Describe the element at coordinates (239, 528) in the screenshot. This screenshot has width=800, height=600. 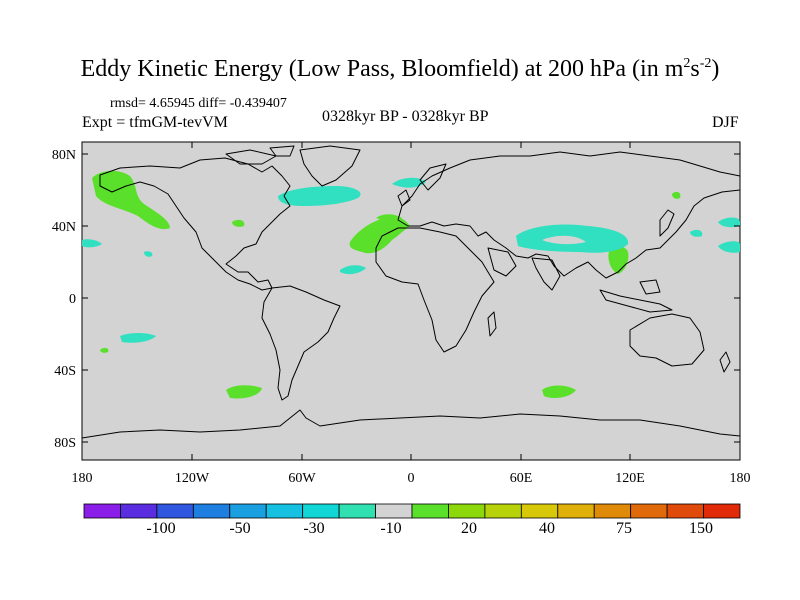
I see `colorbar-label-neg50: -50` at that location.